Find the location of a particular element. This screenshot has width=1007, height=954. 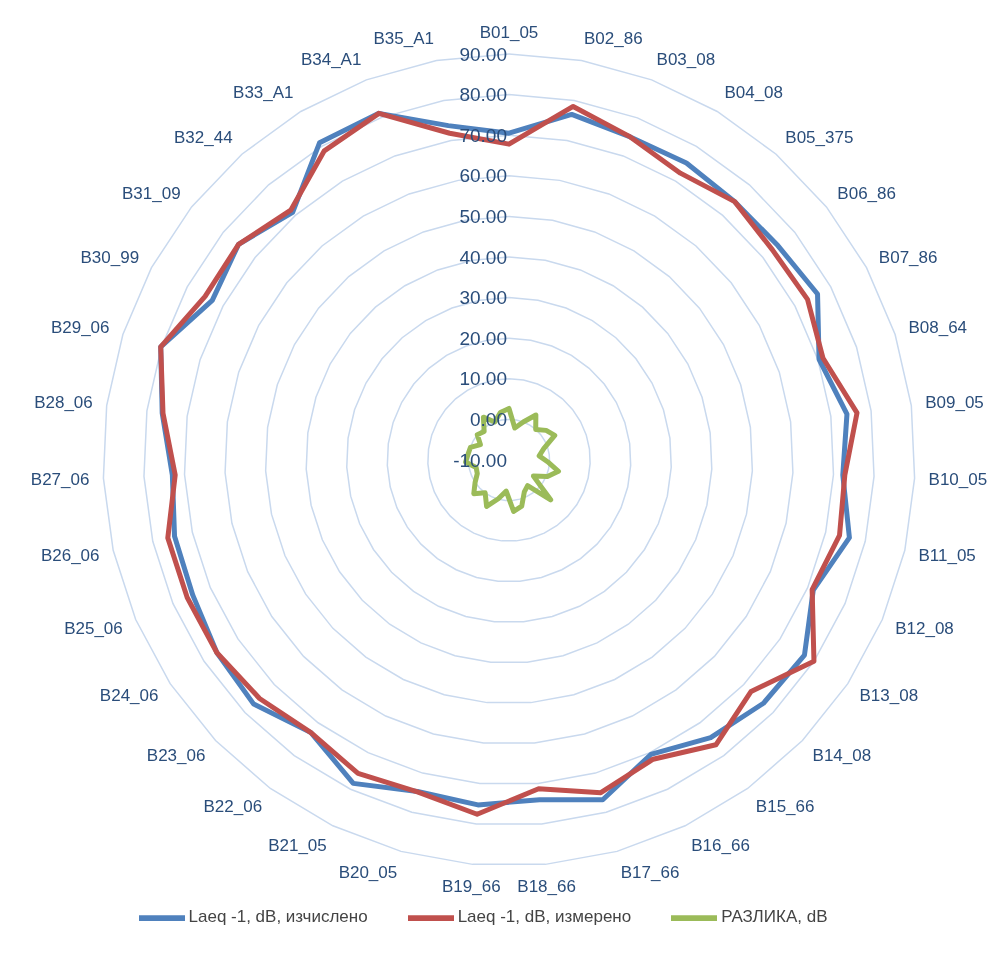

spoke-label: B02_86 is located at coordinates (613, 39).